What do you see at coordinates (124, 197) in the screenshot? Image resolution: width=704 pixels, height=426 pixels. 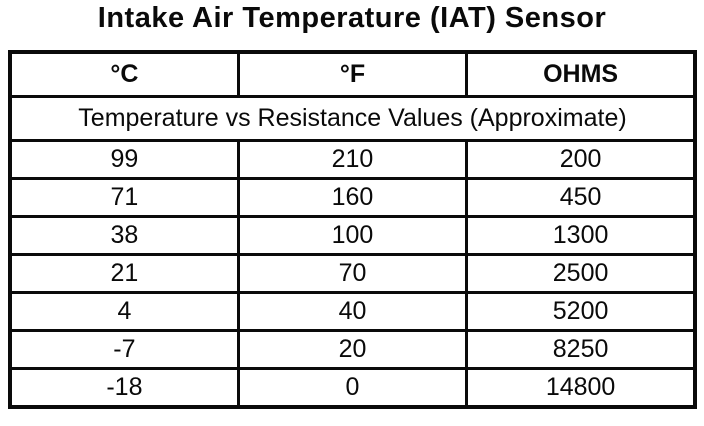 I see `table-cell-celsius: 71` at bounding box center [124, 197].